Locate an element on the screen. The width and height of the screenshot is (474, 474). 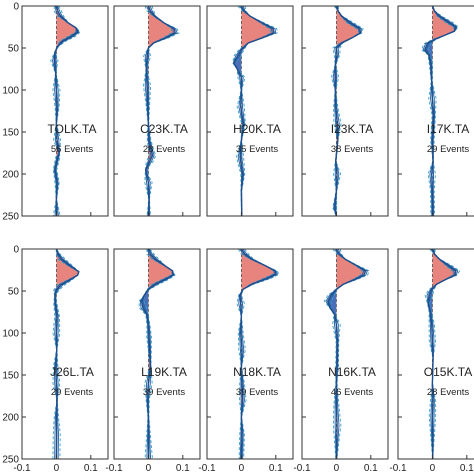
panel-l19k-ta: -0.1 0 0.1 L19K.TA 39 Events is located at coordinates (153, 361).